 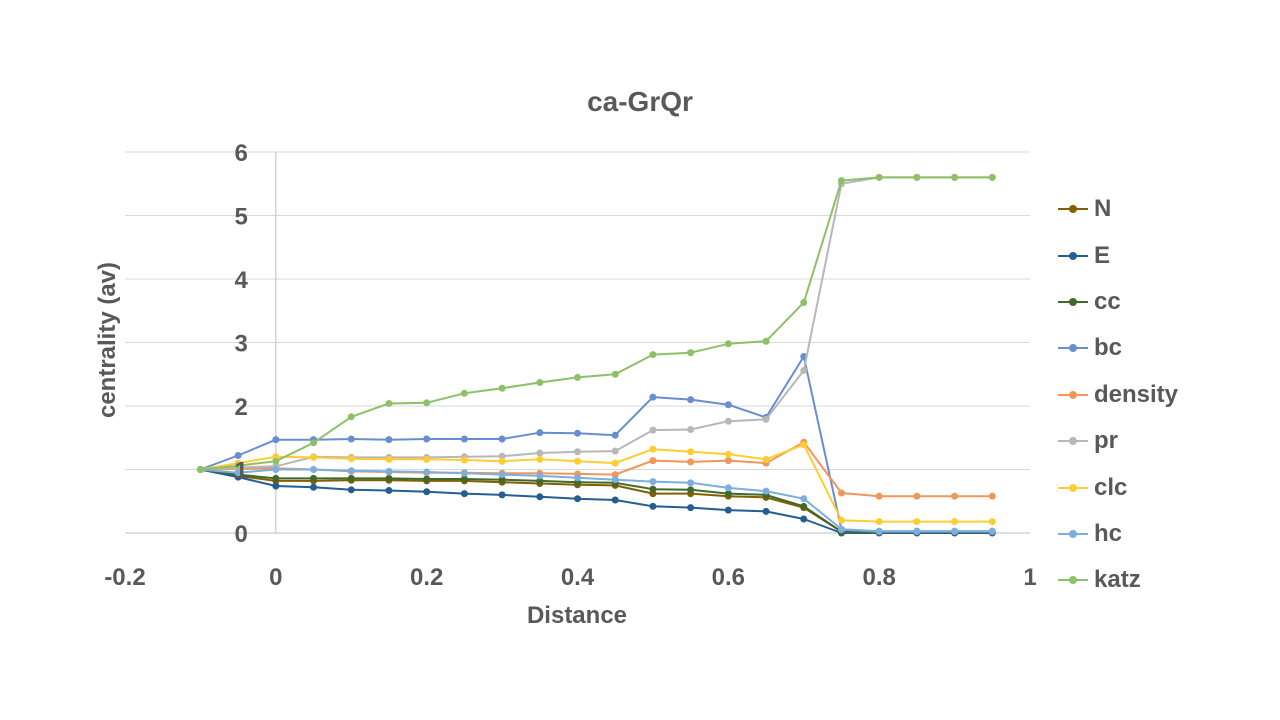 I want to click on series-N, so click(x=596, y=501).